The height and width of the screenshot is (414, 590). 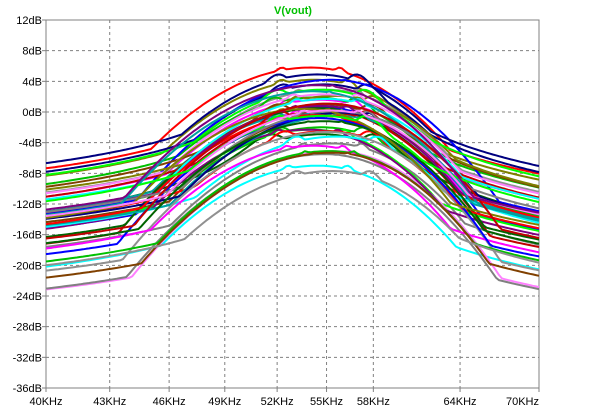 What do you see at coordinates (224, 402) in the screenshot?
I see `tick-label-x: 49KHz` at bounding box center [224, 402].